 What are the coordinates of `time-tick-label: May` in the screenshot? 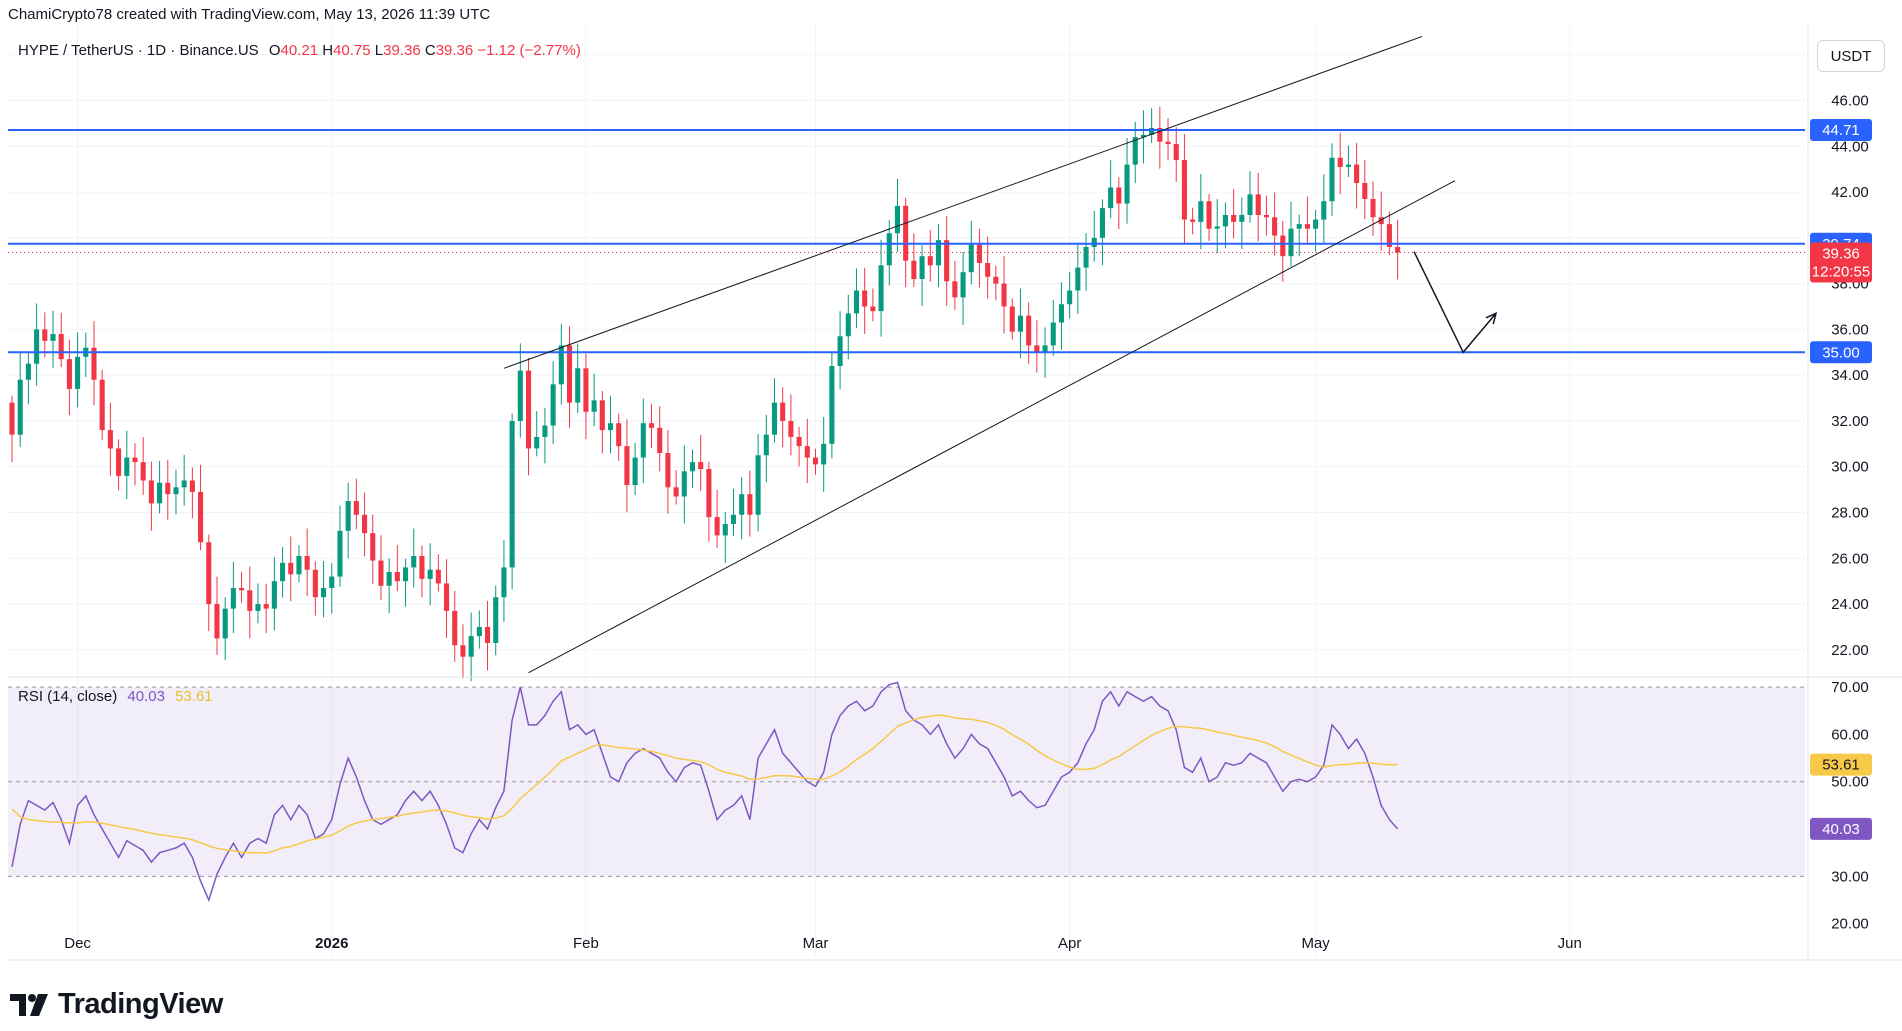 It's located at (1315, 943).